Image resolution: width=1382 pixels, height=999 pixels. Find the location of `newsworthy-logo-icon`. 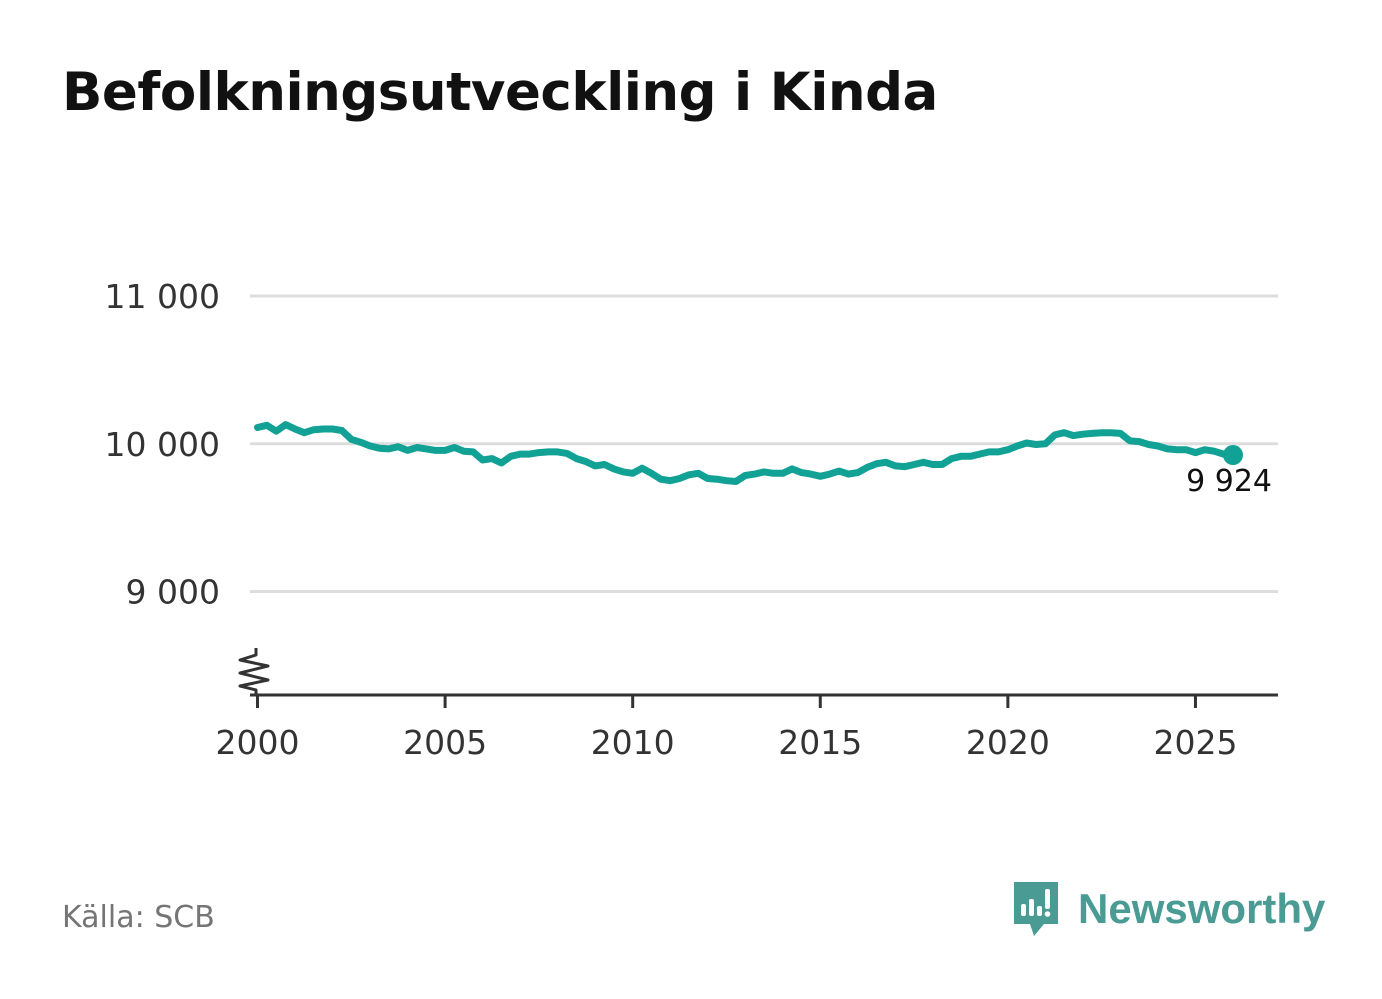

newsworthy-logo-icon is located at coordinates (1036, 909).